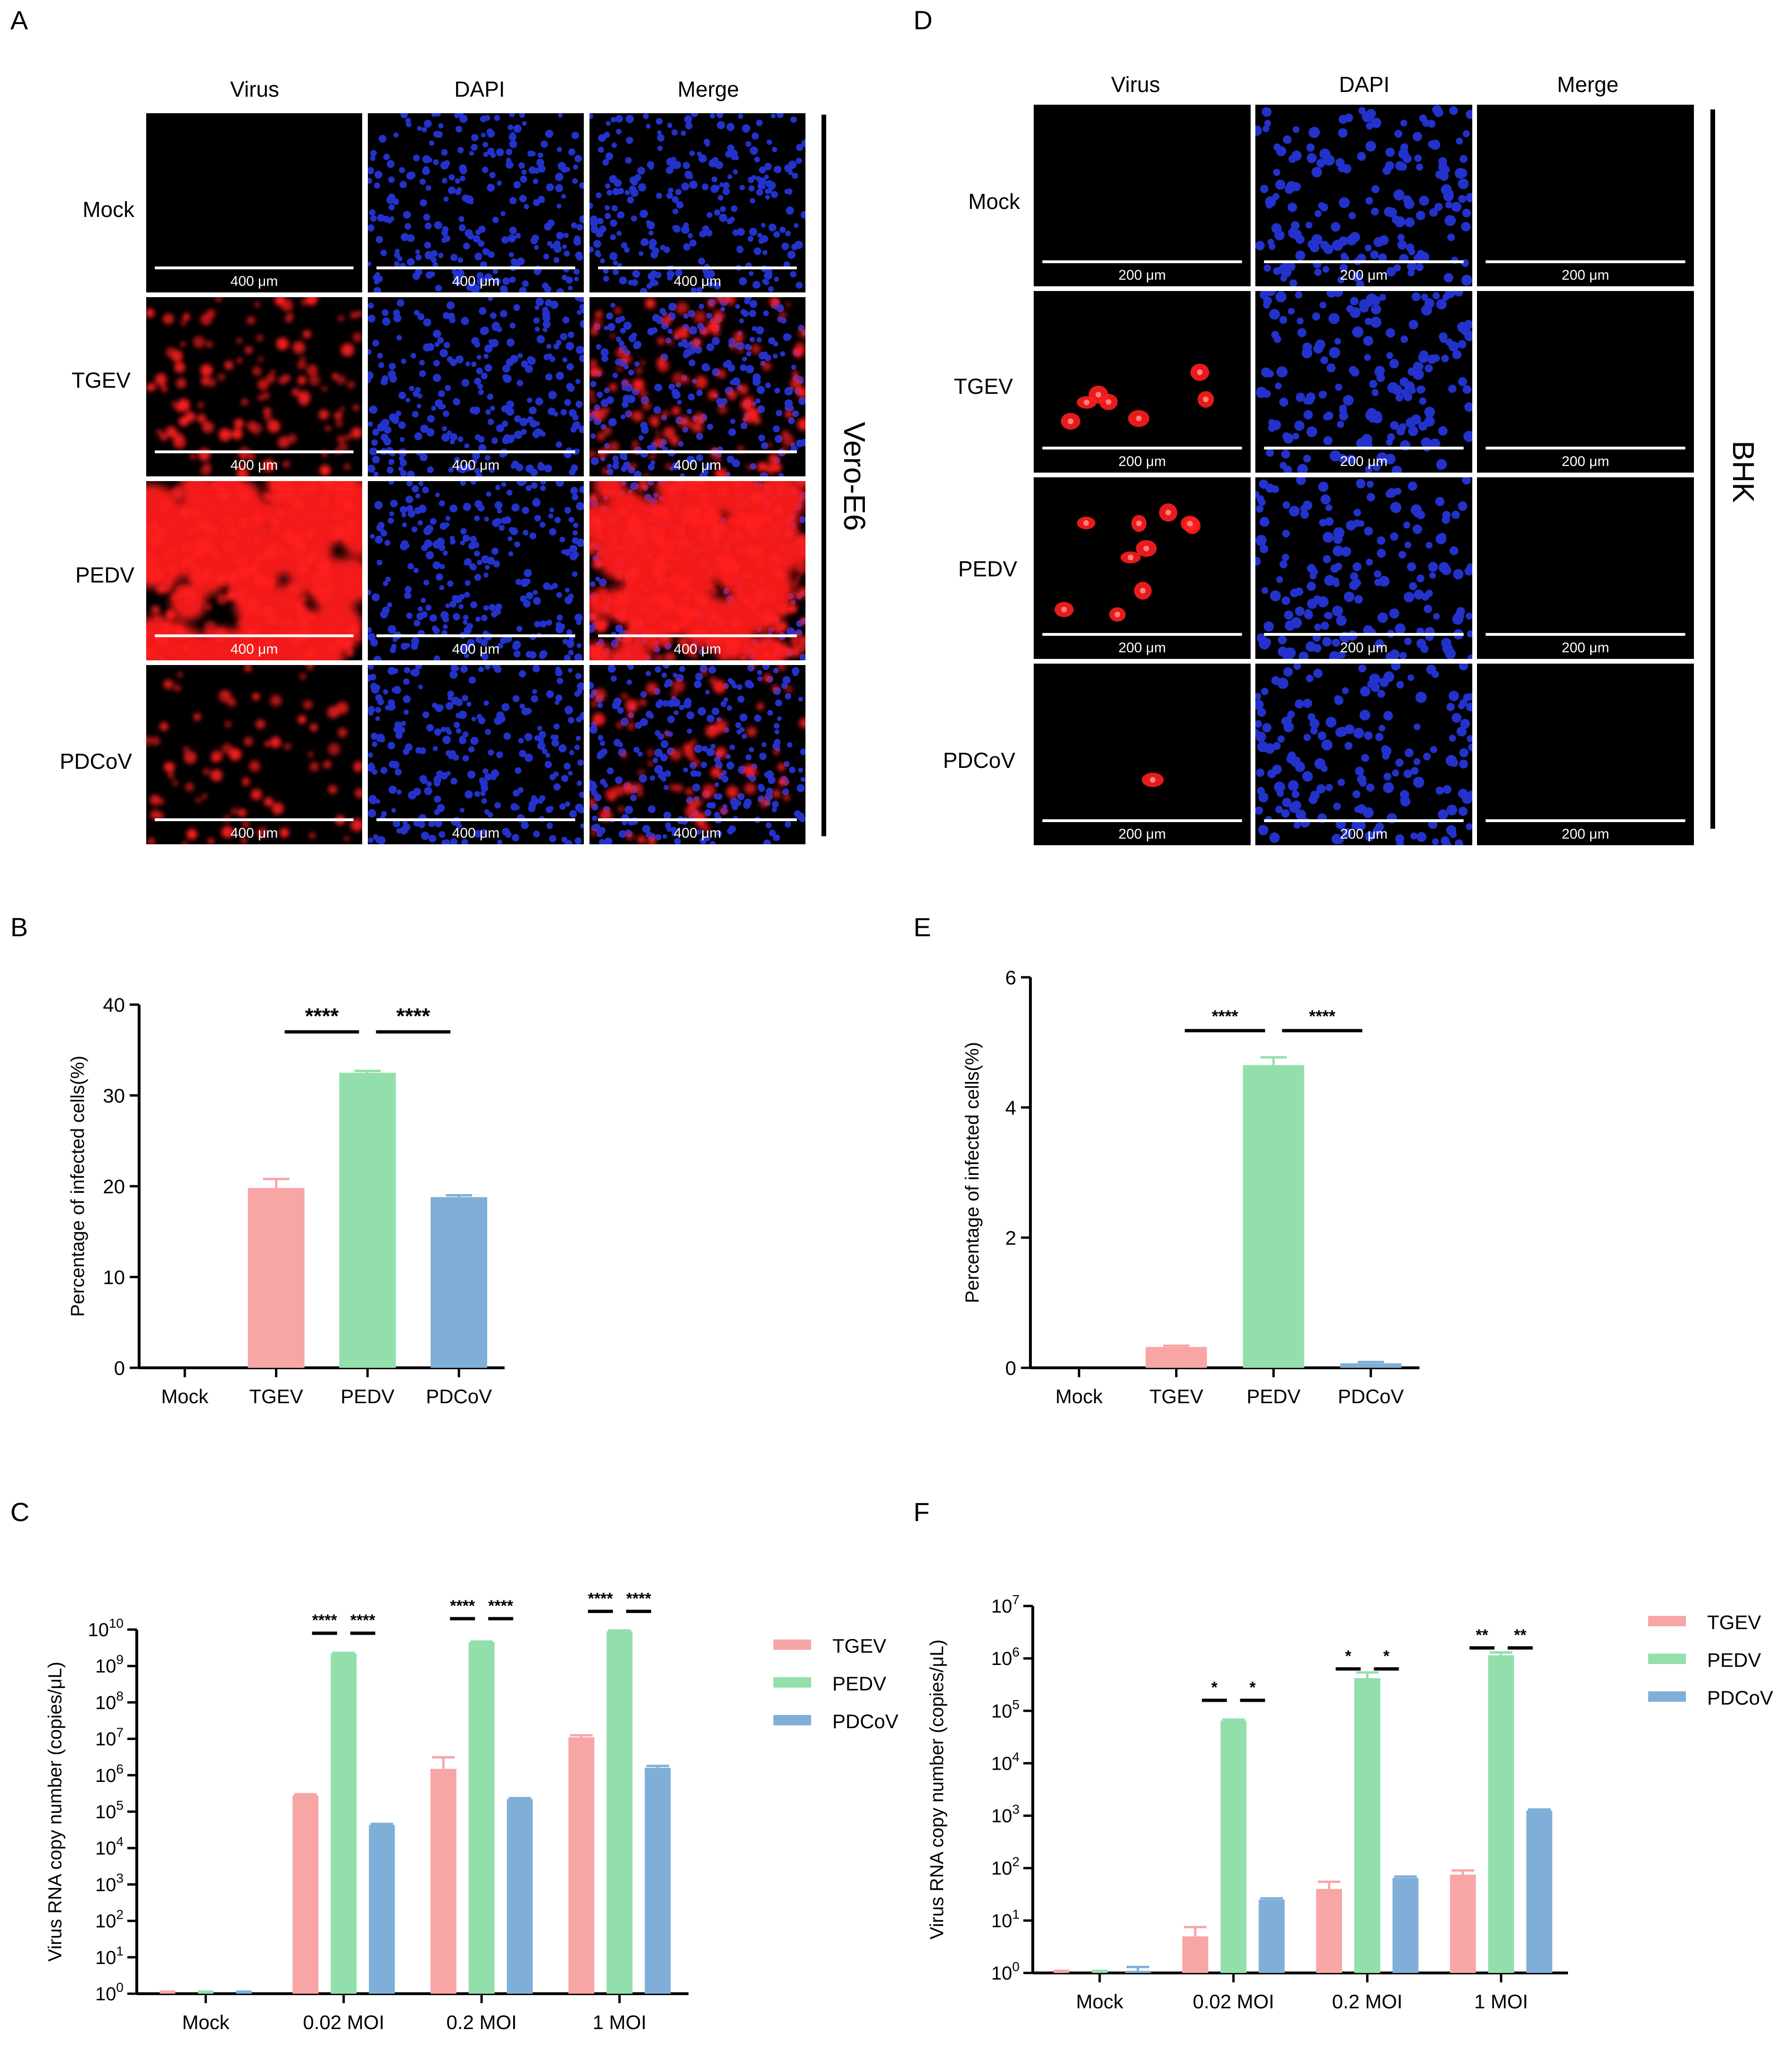 This screenshot has width=1792, height=2047. I want to click on y-tick-label: 20, so click(114, 1186).